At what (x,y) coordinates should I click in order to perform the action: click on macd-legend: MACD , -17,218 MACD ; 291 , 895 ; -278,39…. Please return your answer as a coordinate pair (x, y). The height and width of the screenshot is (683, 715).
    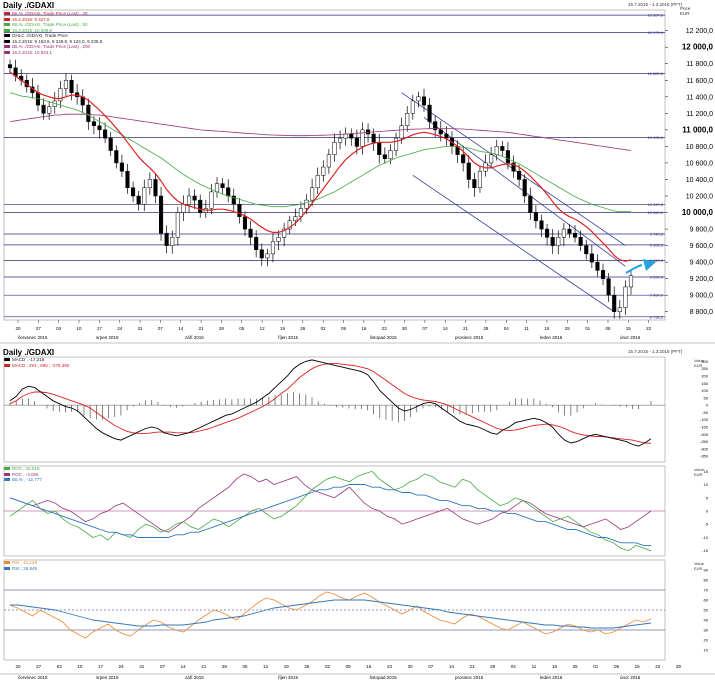
    Looking at the image, I should click on (36, 362).